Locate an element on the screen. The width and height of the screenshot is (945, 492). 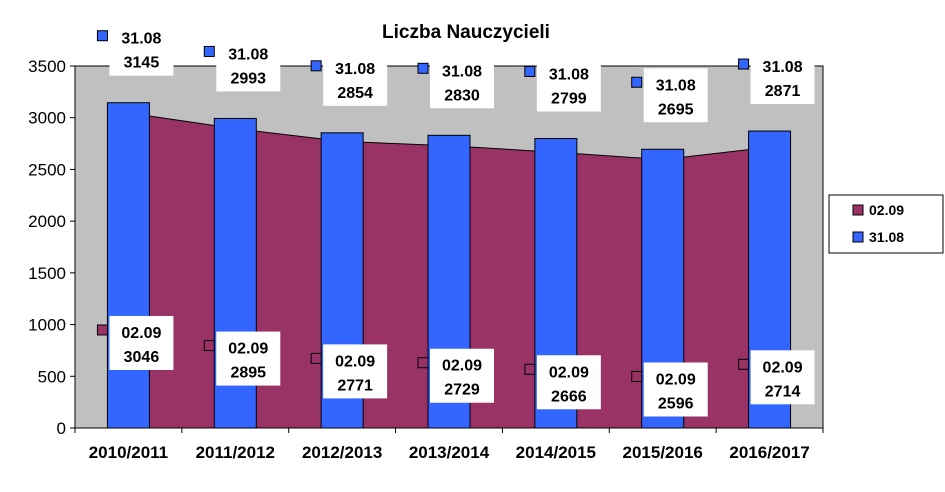
x-tick-label: 2012/2013 is located at coordinates (342, 452).